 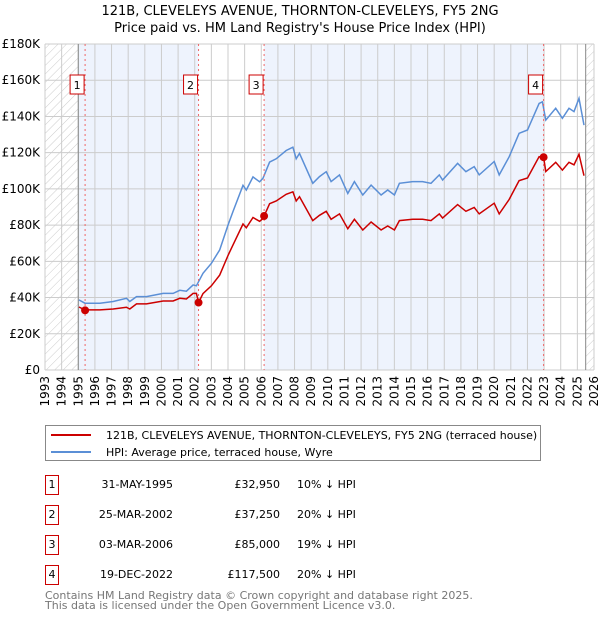 What do you see at coordinates (211, 391) in the screenshot?
I see `x-tick-label: 2003` at bounding box center [211, 391].